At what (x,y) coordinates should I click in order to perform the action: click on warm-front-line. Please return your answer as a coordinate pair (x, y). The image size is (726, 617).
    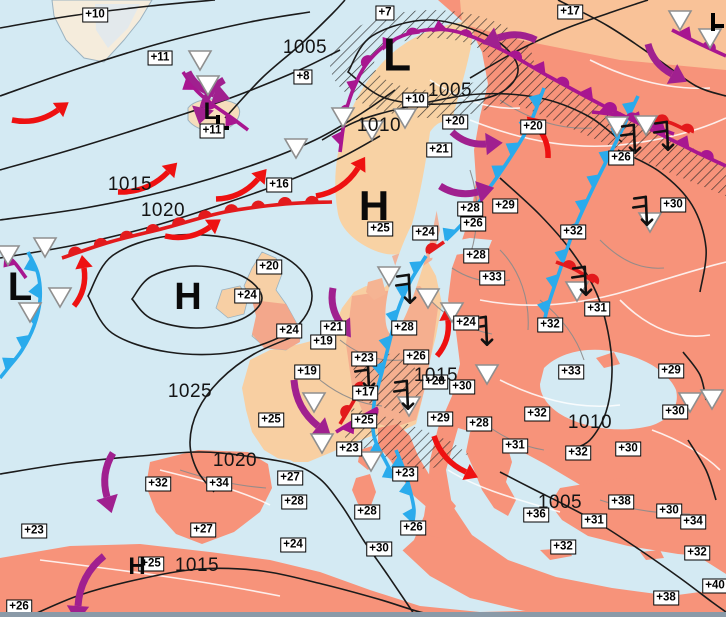
    Looking at the image, I should click on (435, 247).